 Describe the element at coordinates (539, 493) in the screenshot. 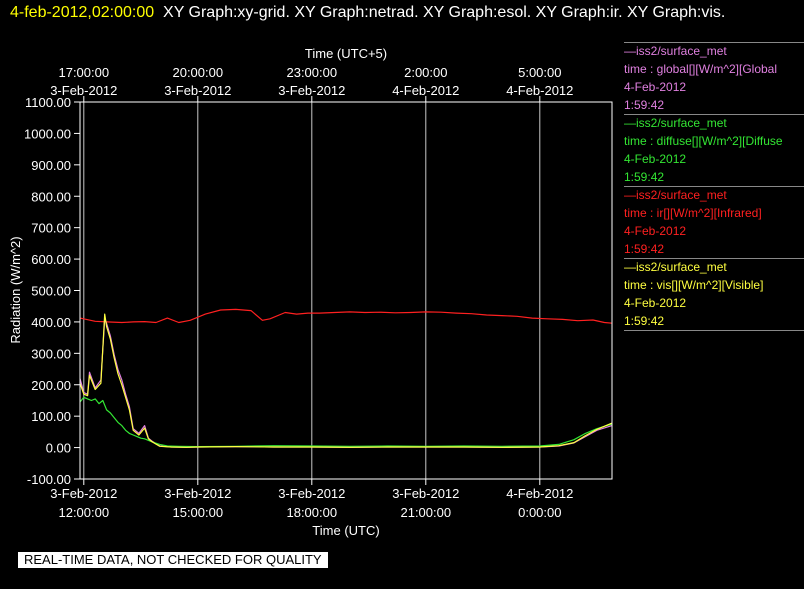

I see `x-tick-label-date: 4-Feb-2012` at that location.